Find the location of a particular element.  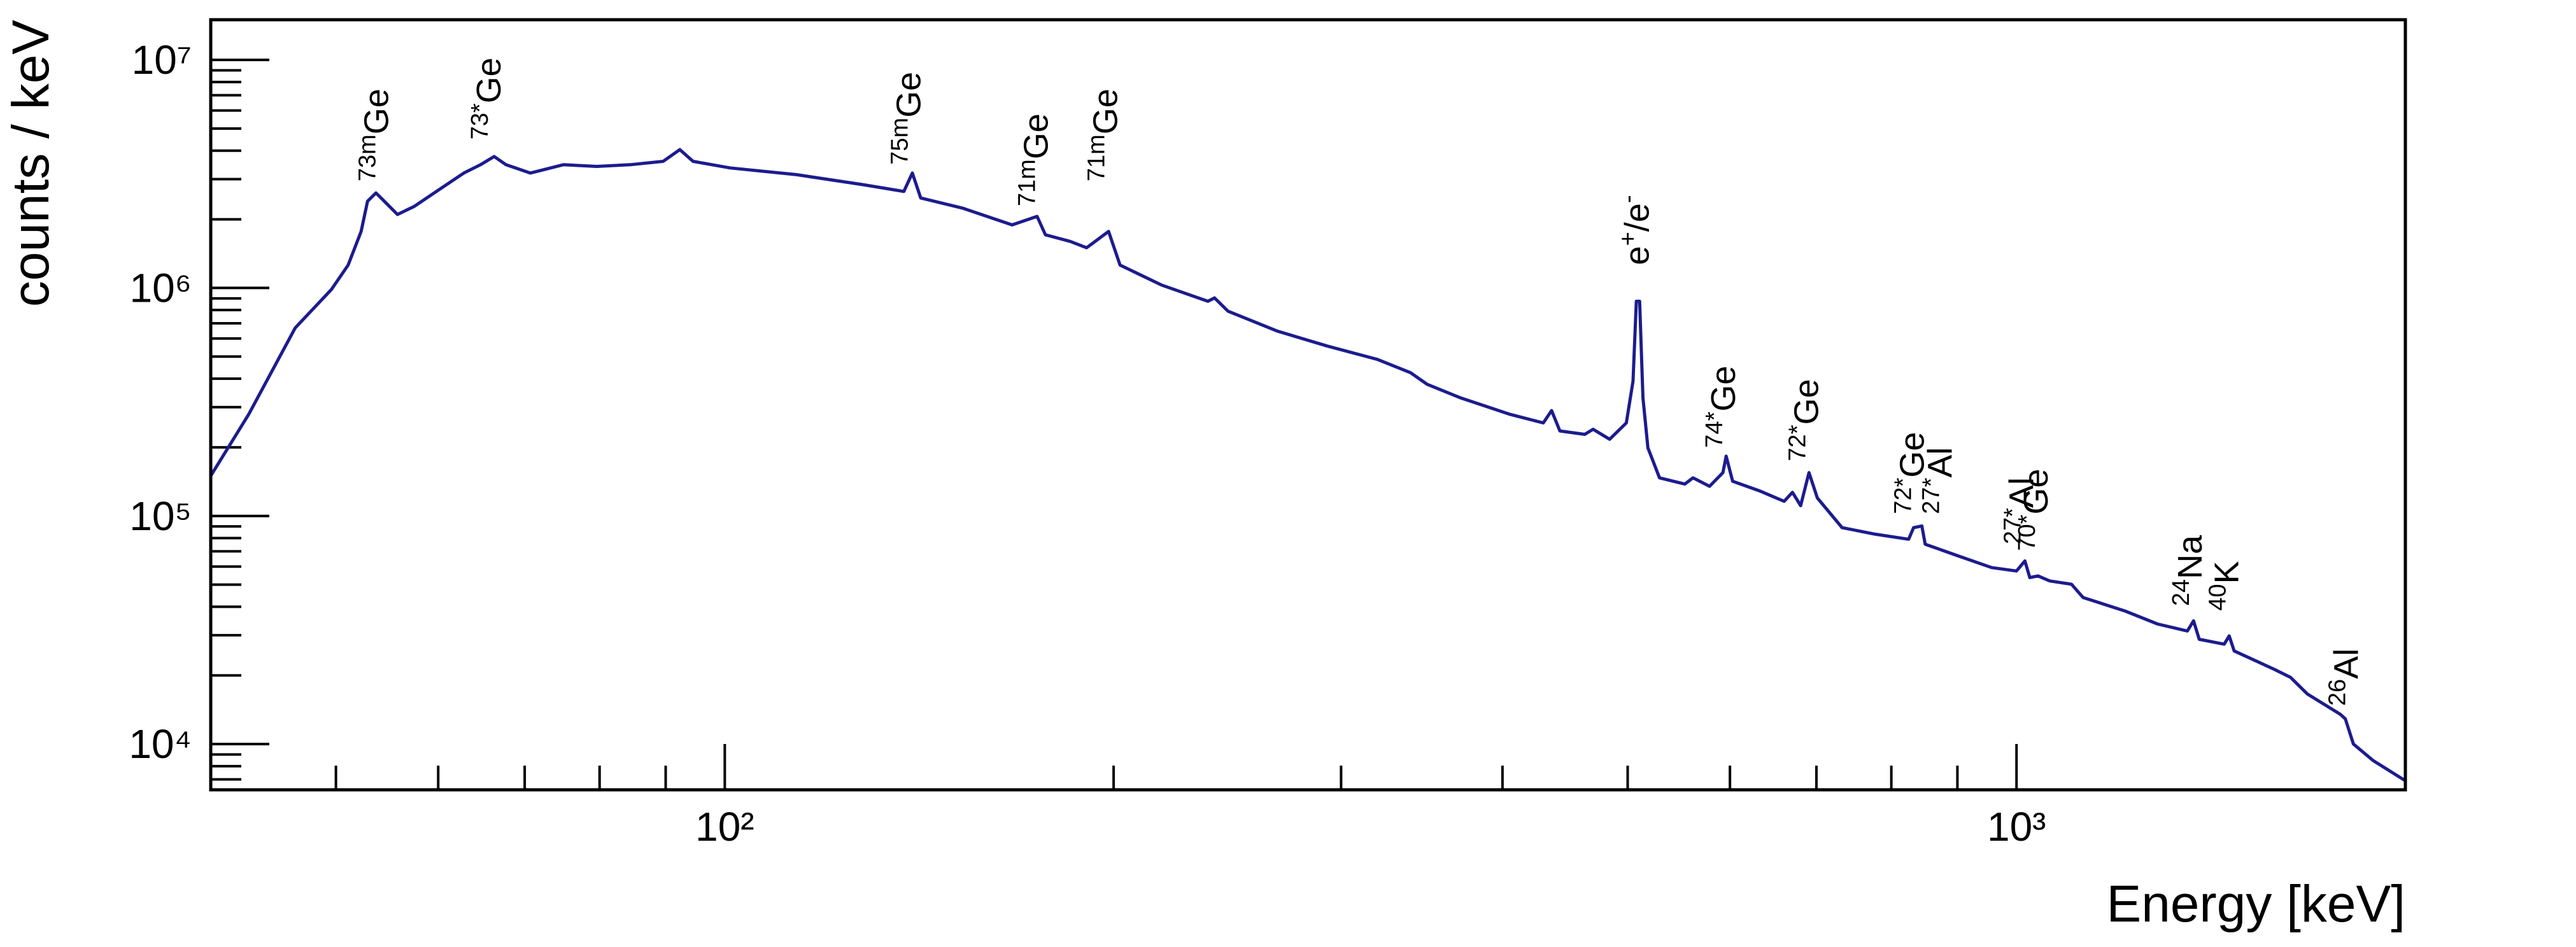

y-tick-label: 10⁴ is located at coordinates (160, 744).